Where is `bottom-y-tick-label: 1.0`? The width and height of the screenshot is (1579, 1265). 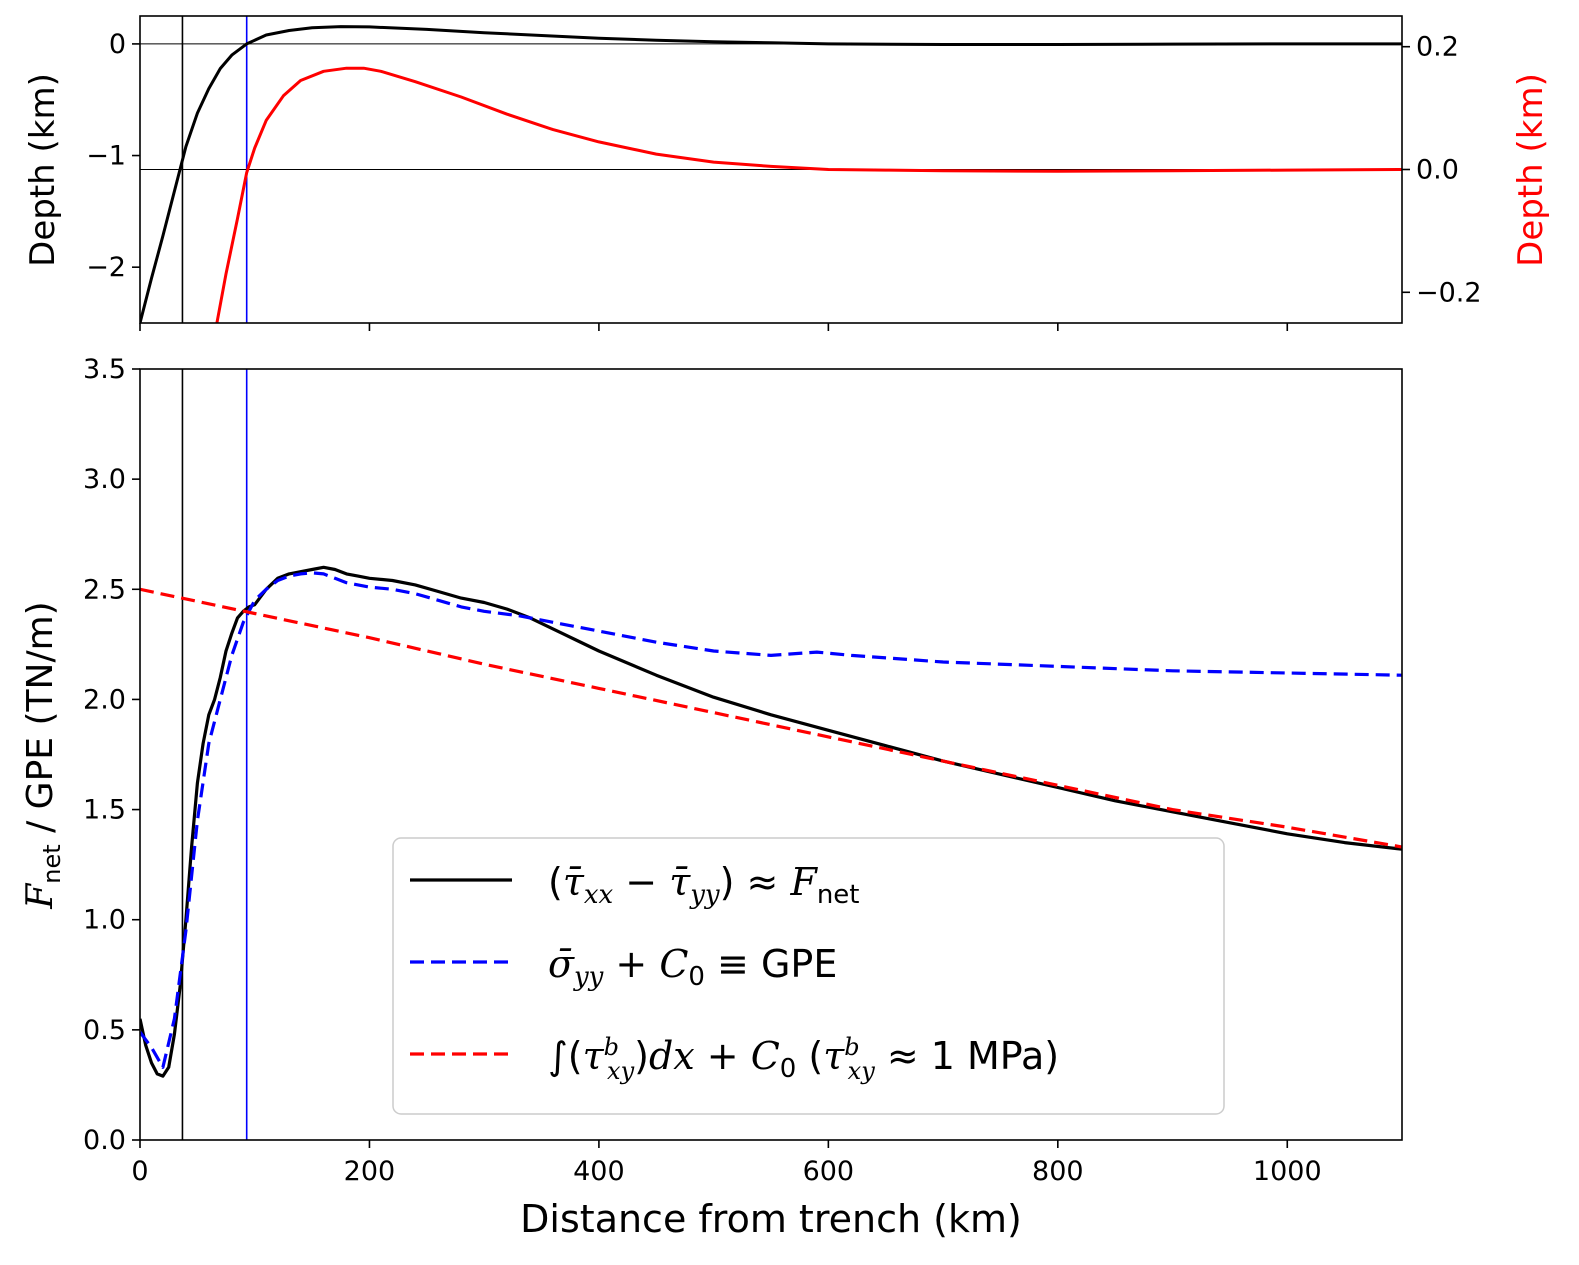 bottom-y-tick-label: 1.0 is located at coordinates (104, 920).